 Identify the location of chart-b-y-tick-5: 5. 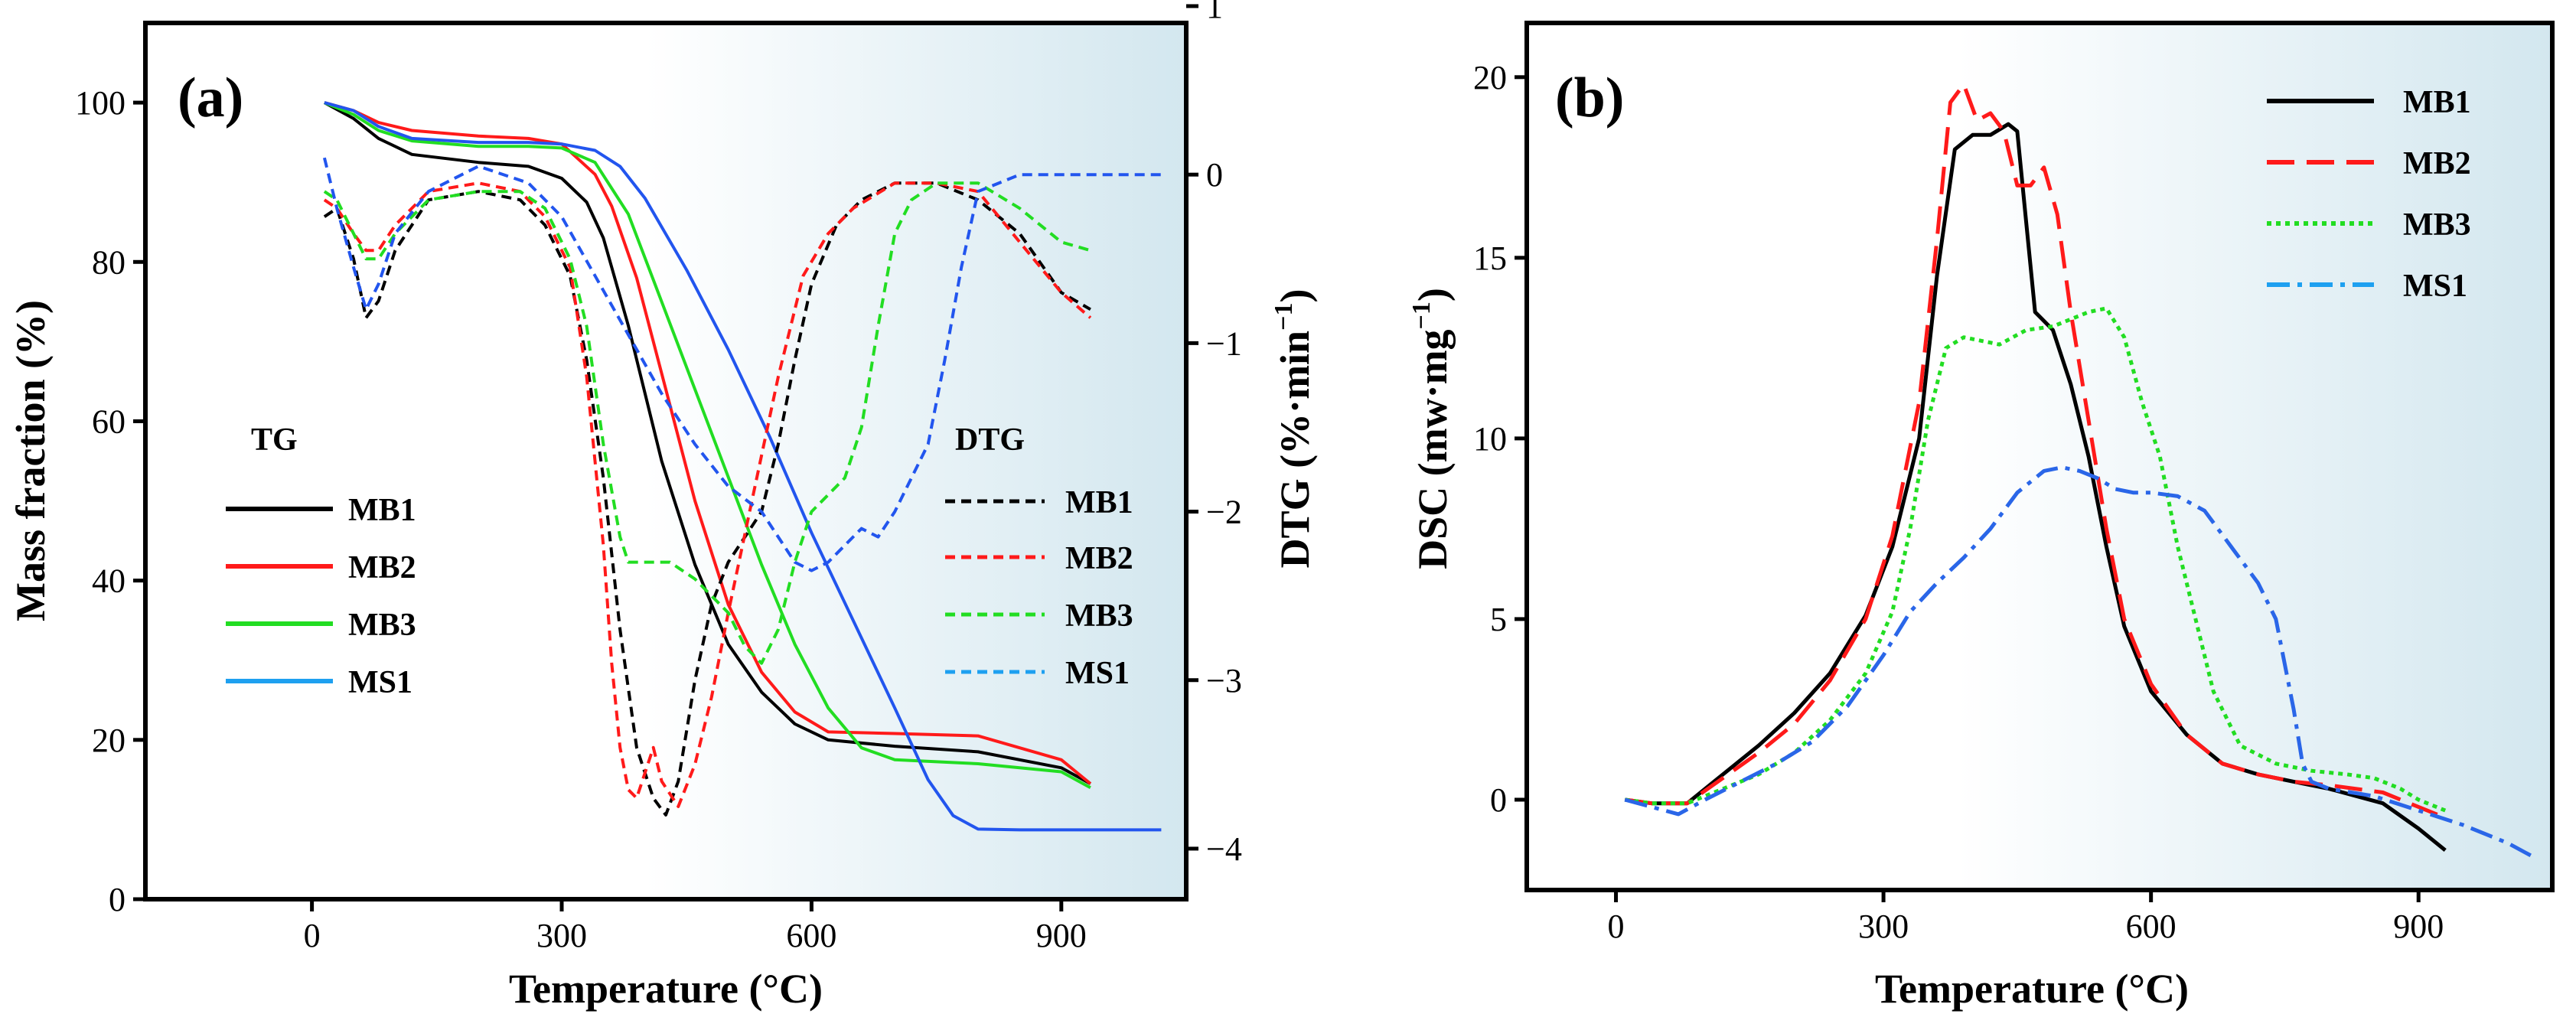
(1498, 619).